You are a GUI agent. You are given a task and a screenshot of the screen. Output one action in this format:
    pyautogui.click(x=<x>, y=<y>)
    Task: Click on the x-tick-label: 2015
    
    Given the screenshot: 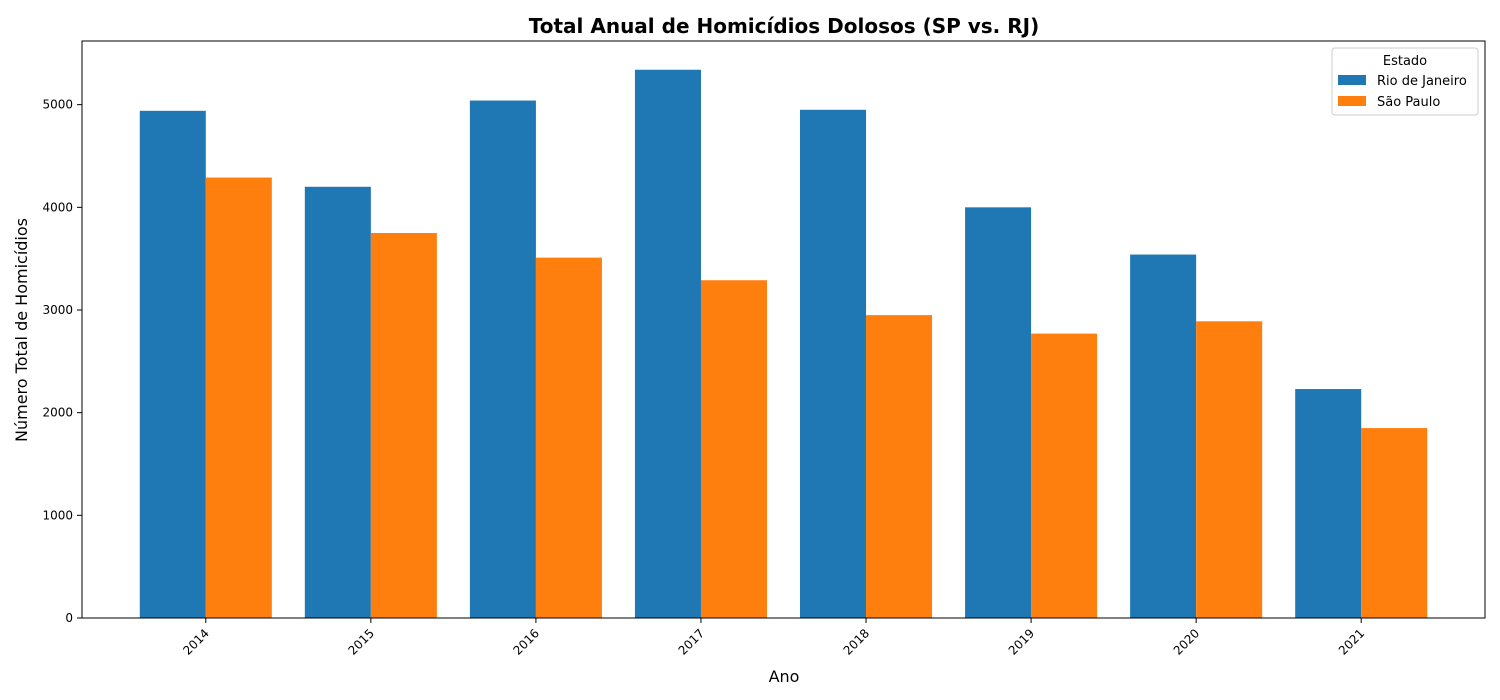 What is the action you would take?
    pyautogui.click(x=360, y=641)
    